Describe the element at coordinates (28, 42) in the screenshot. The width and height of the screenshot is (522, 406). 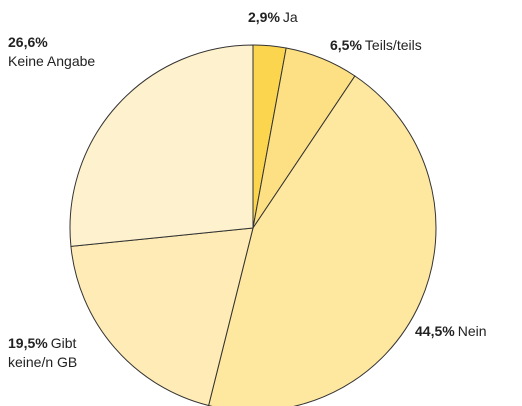
I see `value-label: 26,6%` at that location.